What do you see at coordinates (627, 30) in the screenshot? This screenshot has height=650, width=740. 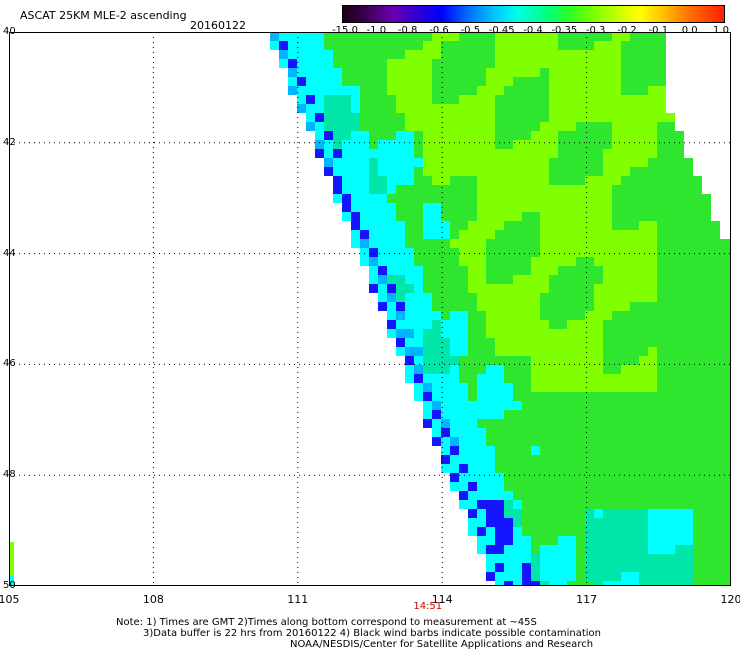 I see `colorbar-tick-label: -0.2` at bounding box center [627, 30].